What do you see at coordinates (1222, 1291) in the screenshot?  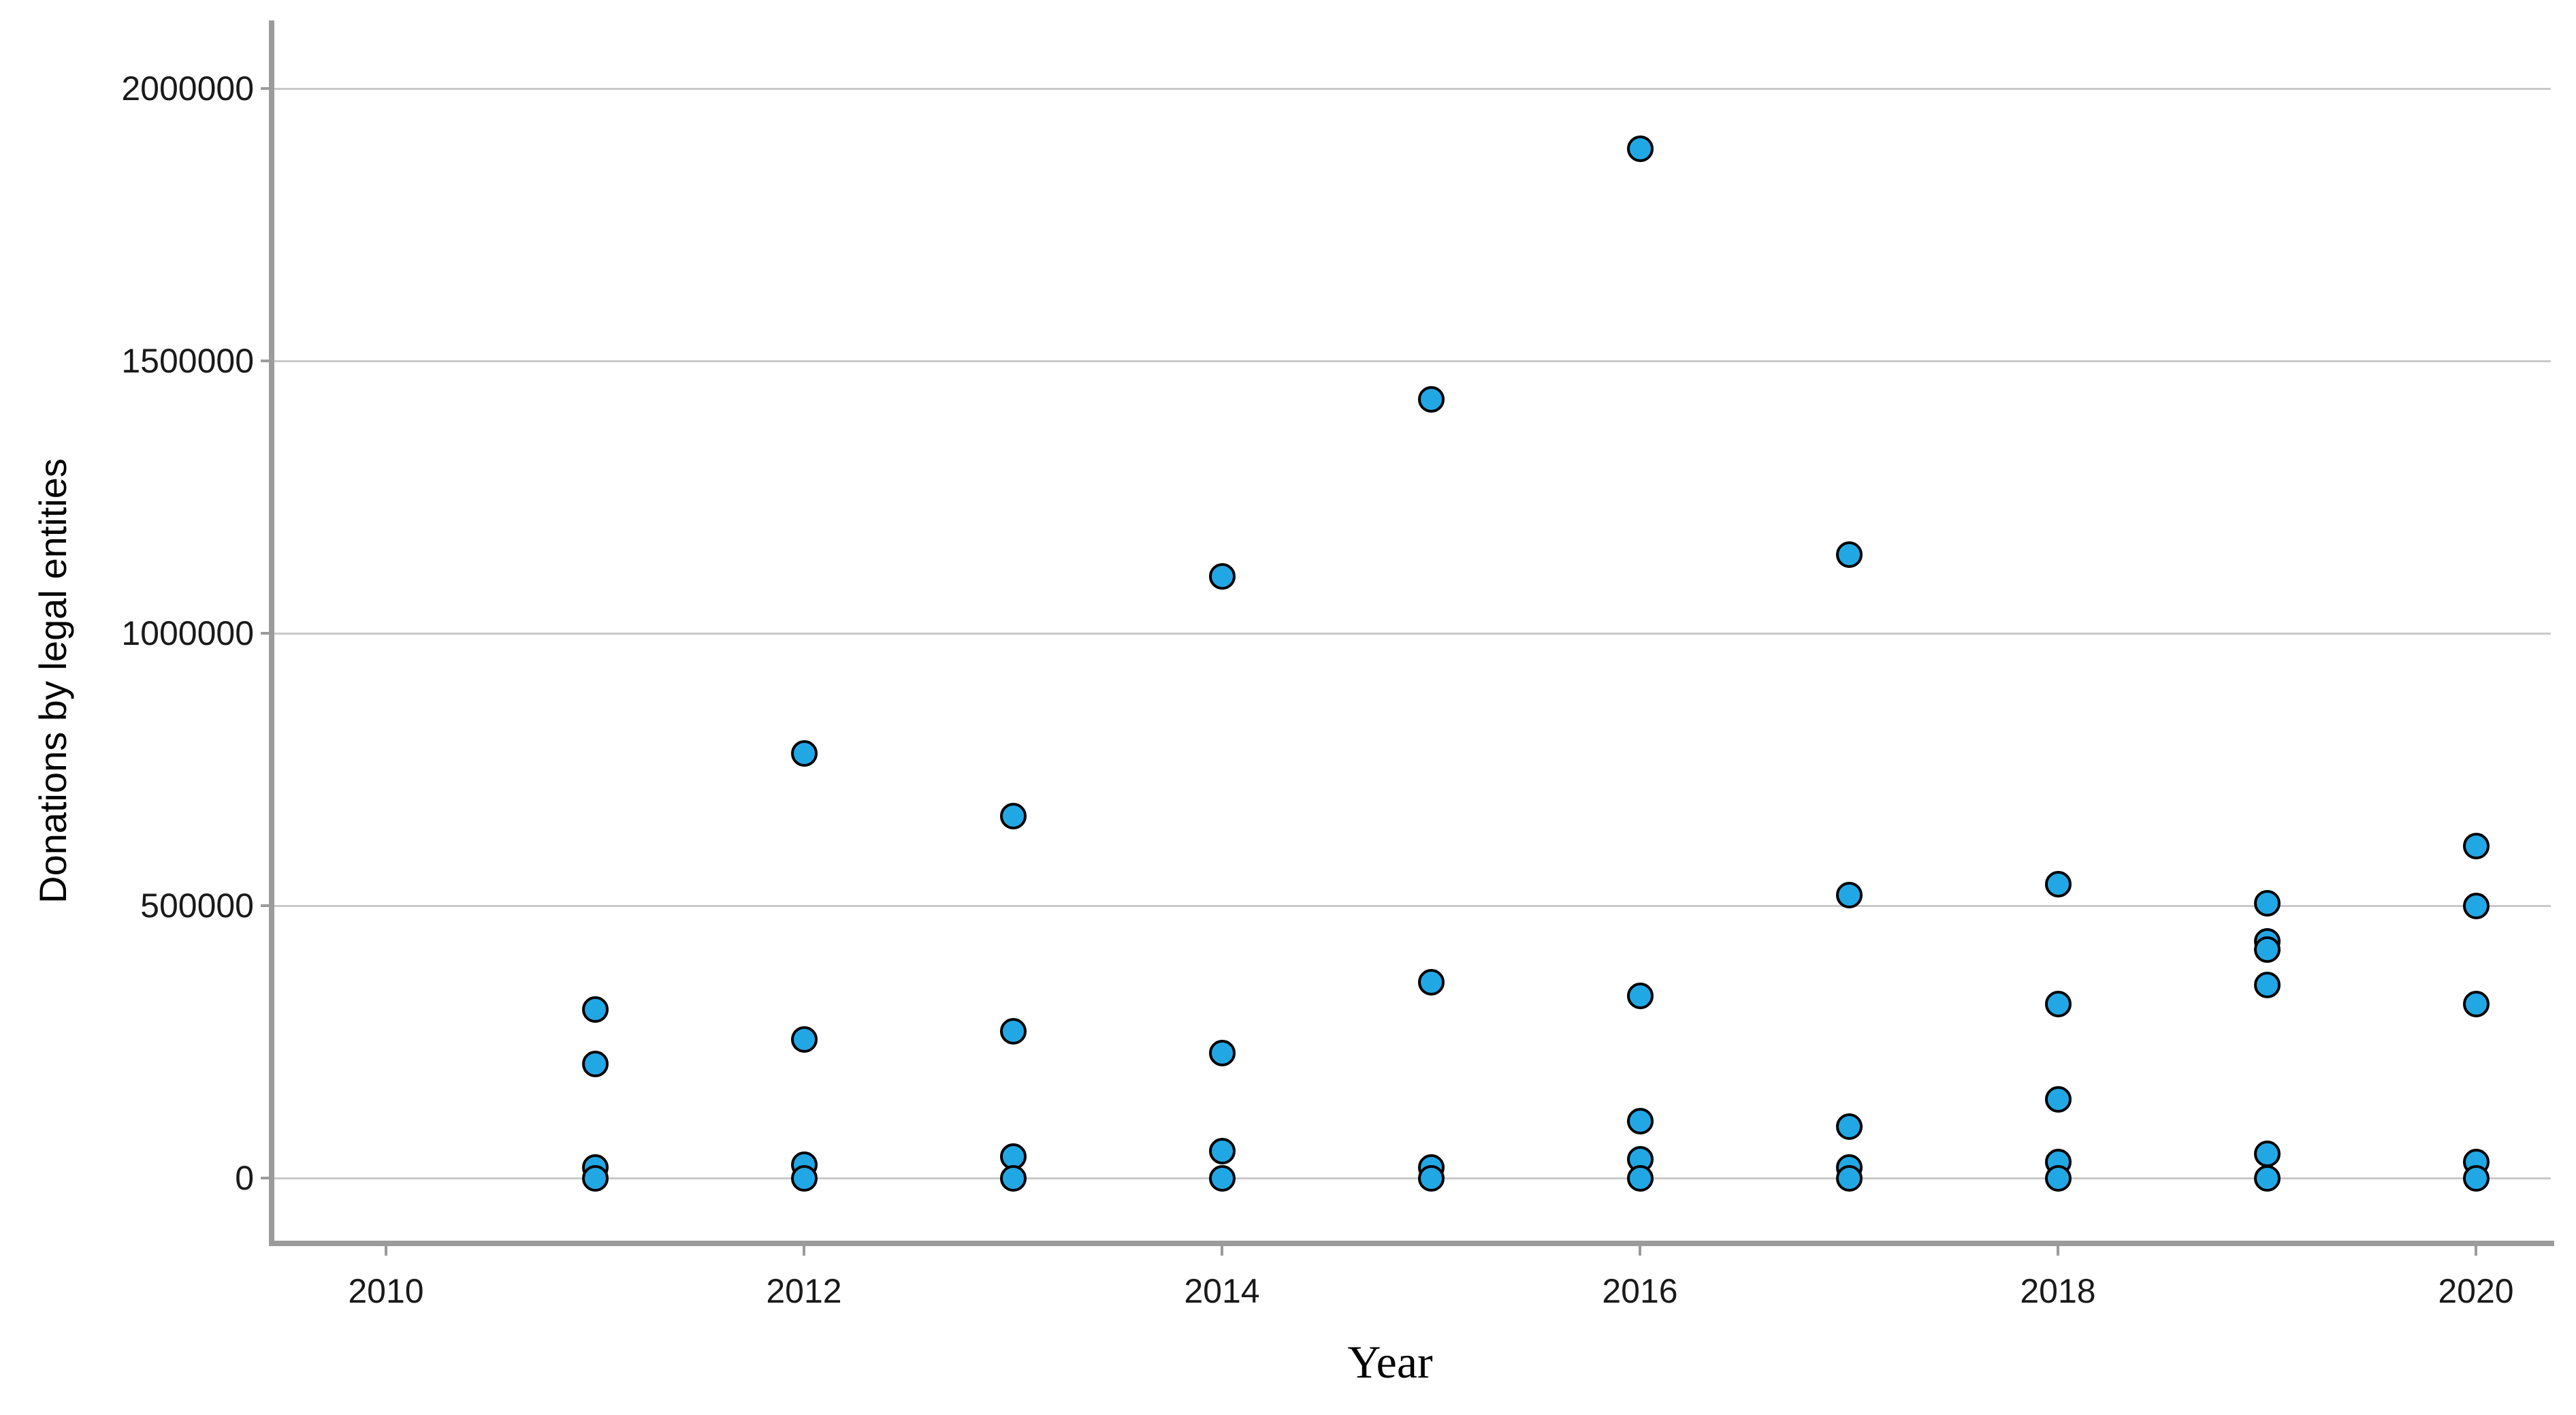 I see `x-tick-label: 2014` at bounding box center [1222, 1291].